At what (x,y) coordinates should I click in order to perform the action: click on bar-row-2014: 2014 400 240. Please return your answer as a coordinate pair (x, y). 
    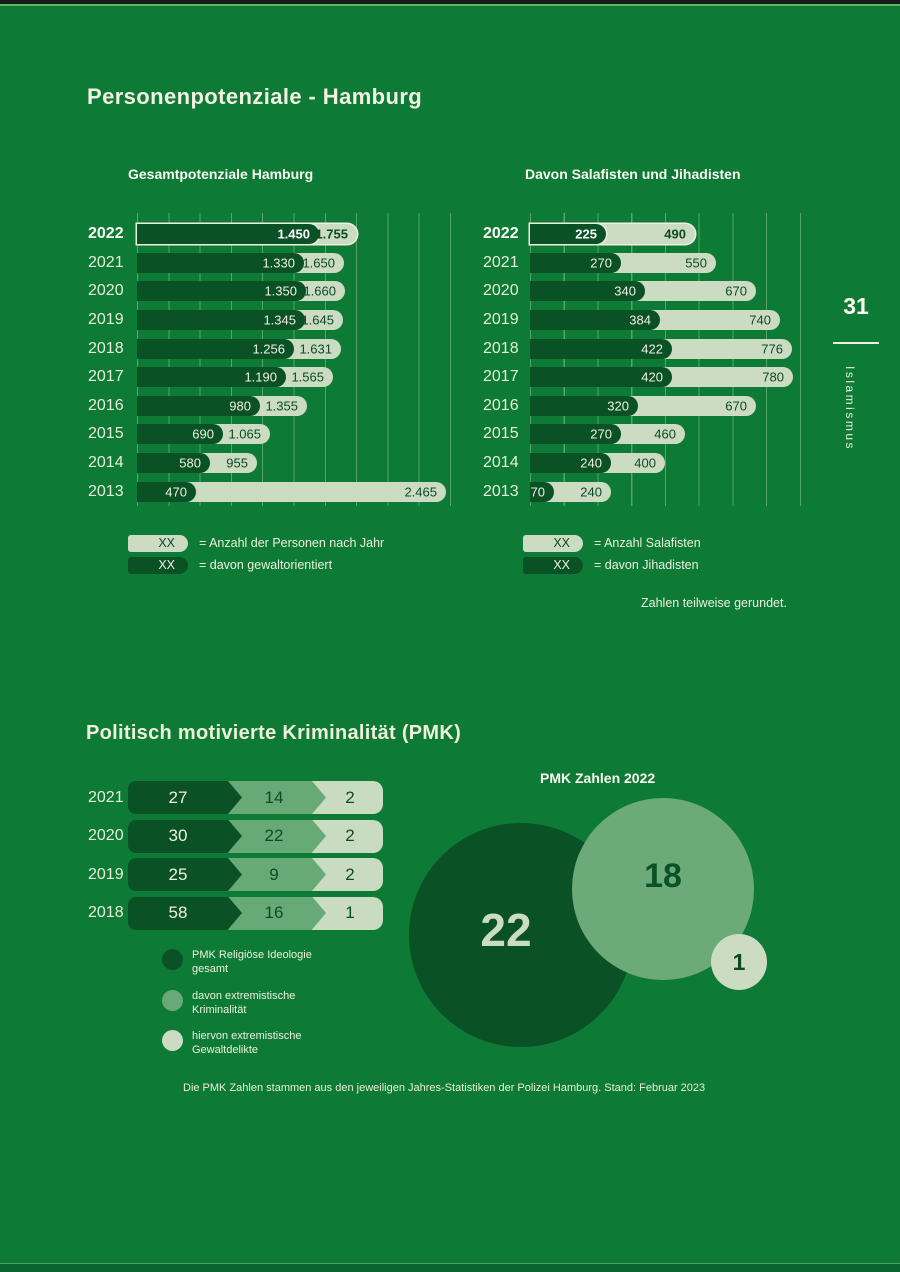
    Looking at the image, I should click on (641, 463).